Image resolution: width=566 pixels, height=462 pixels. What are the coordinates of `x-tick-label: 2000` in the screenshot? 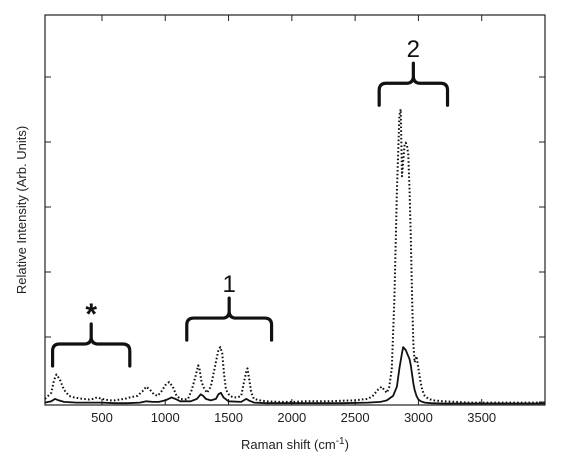 It's located at (291, 417).